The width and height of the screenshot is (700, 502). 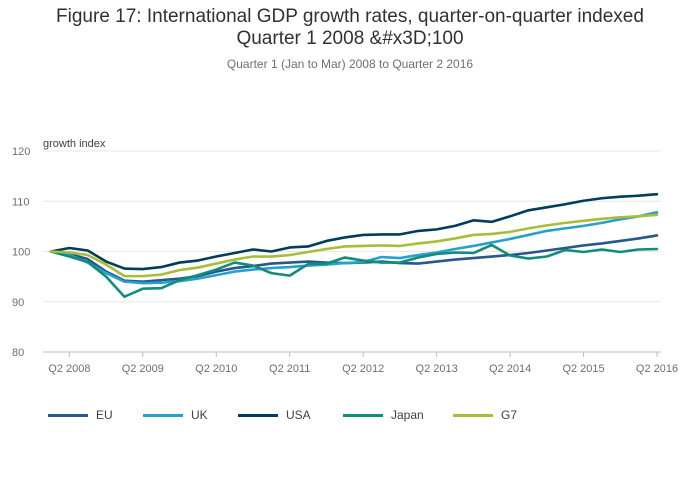 What do you see at coordinates (509, 415) in the screenshot?
I see `legend-label: G7` at bounding box center [509, 415].